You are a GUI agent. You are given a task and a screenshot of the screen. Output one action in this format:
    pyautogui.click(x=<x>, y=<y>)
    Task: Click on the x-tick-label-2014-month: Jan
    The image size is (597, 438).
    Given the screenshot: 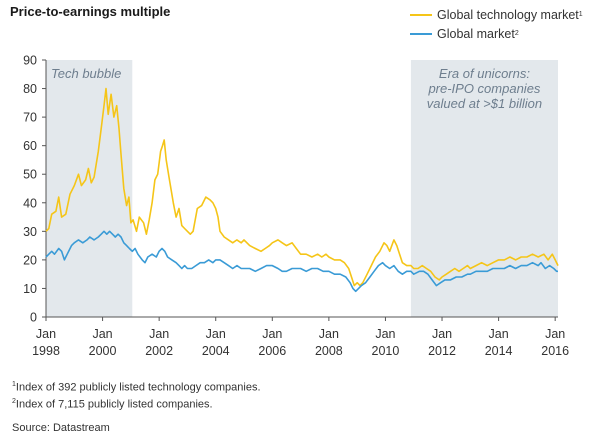 What is the action you would take?
    pyautogui.click(x=499, y=334)
    